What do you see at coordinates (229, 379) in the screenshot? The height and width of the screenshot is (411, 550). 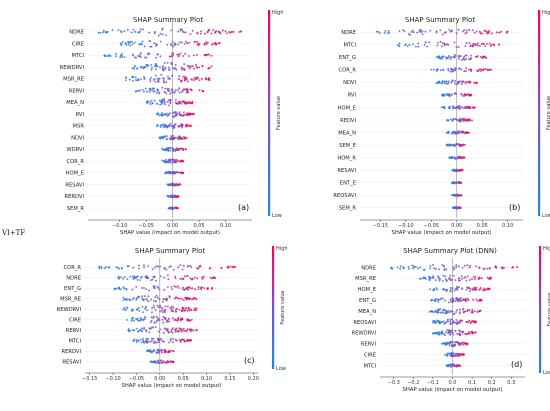 I see `x-tick-label: 0.15` at bounding box center [229, 379].